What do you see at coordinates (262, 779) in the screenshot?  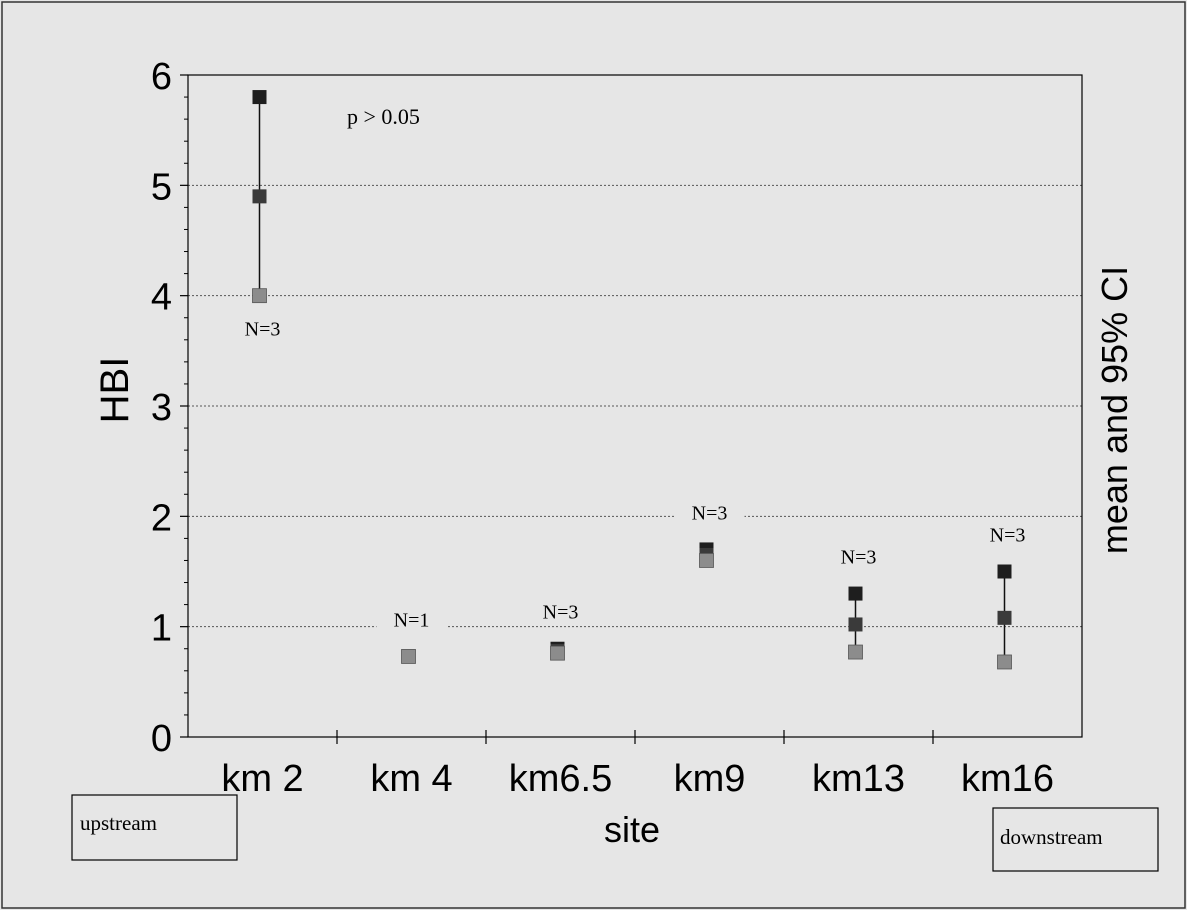 I see `x-tick-label: km 2` at bounding box center [262, 779].